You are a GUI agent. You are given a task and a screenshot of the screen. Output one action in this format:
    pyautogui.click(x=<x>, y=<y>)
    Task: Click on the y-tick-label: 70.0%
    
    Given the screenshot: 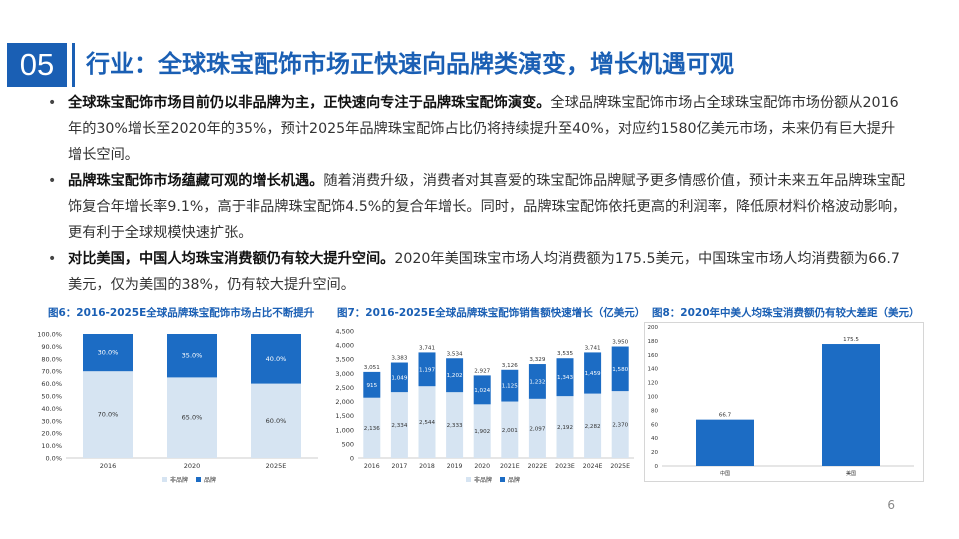 What is the action you would take?
    pyautogui.click(x=51, y=372)
    